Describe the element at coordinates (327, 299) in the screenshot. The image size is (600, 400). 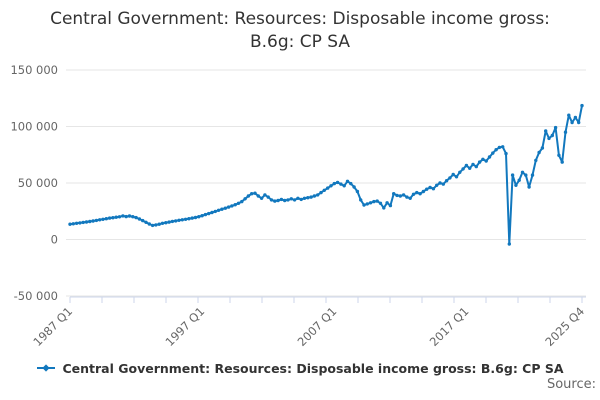
I see `x-axis` at that location.